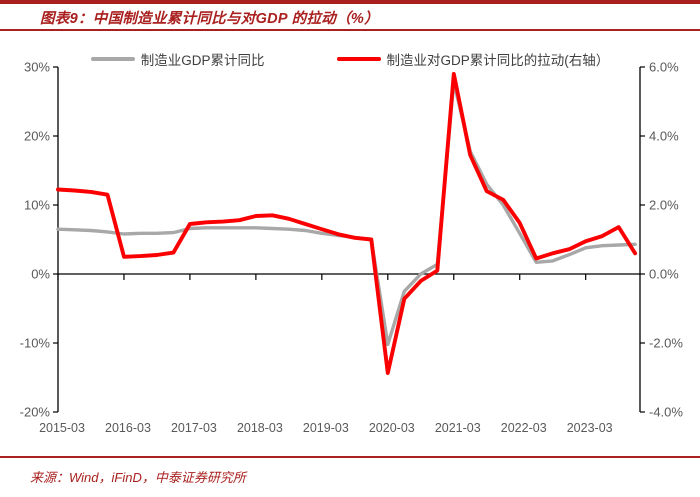 Image resolution: width=700 pixels, height=497 pixels. What do you see at coordinates (664, 136) in the screenshot?
I see `right-axis-label: 4.0%` at bounding box center [664, 136].